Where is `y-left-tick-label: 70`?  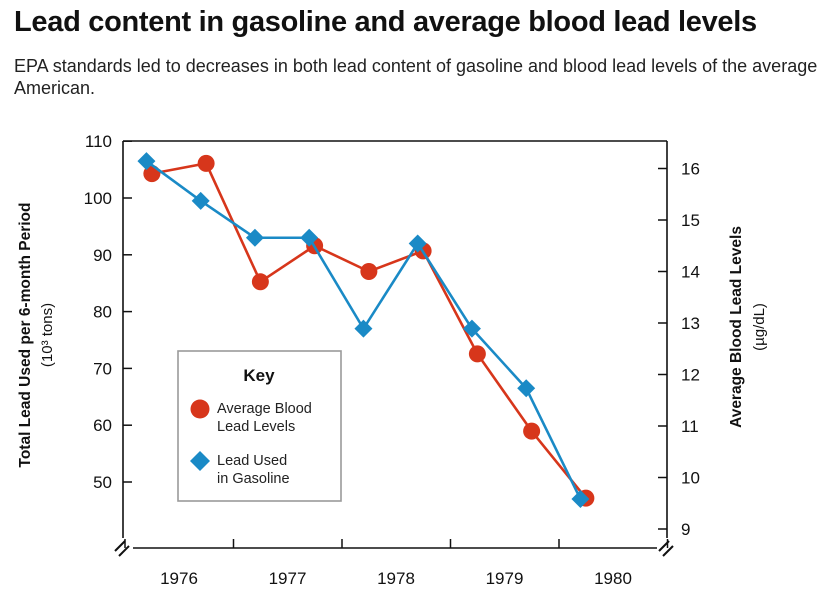
y-left-tick-label: 70 is located at coordinates (102, 368).